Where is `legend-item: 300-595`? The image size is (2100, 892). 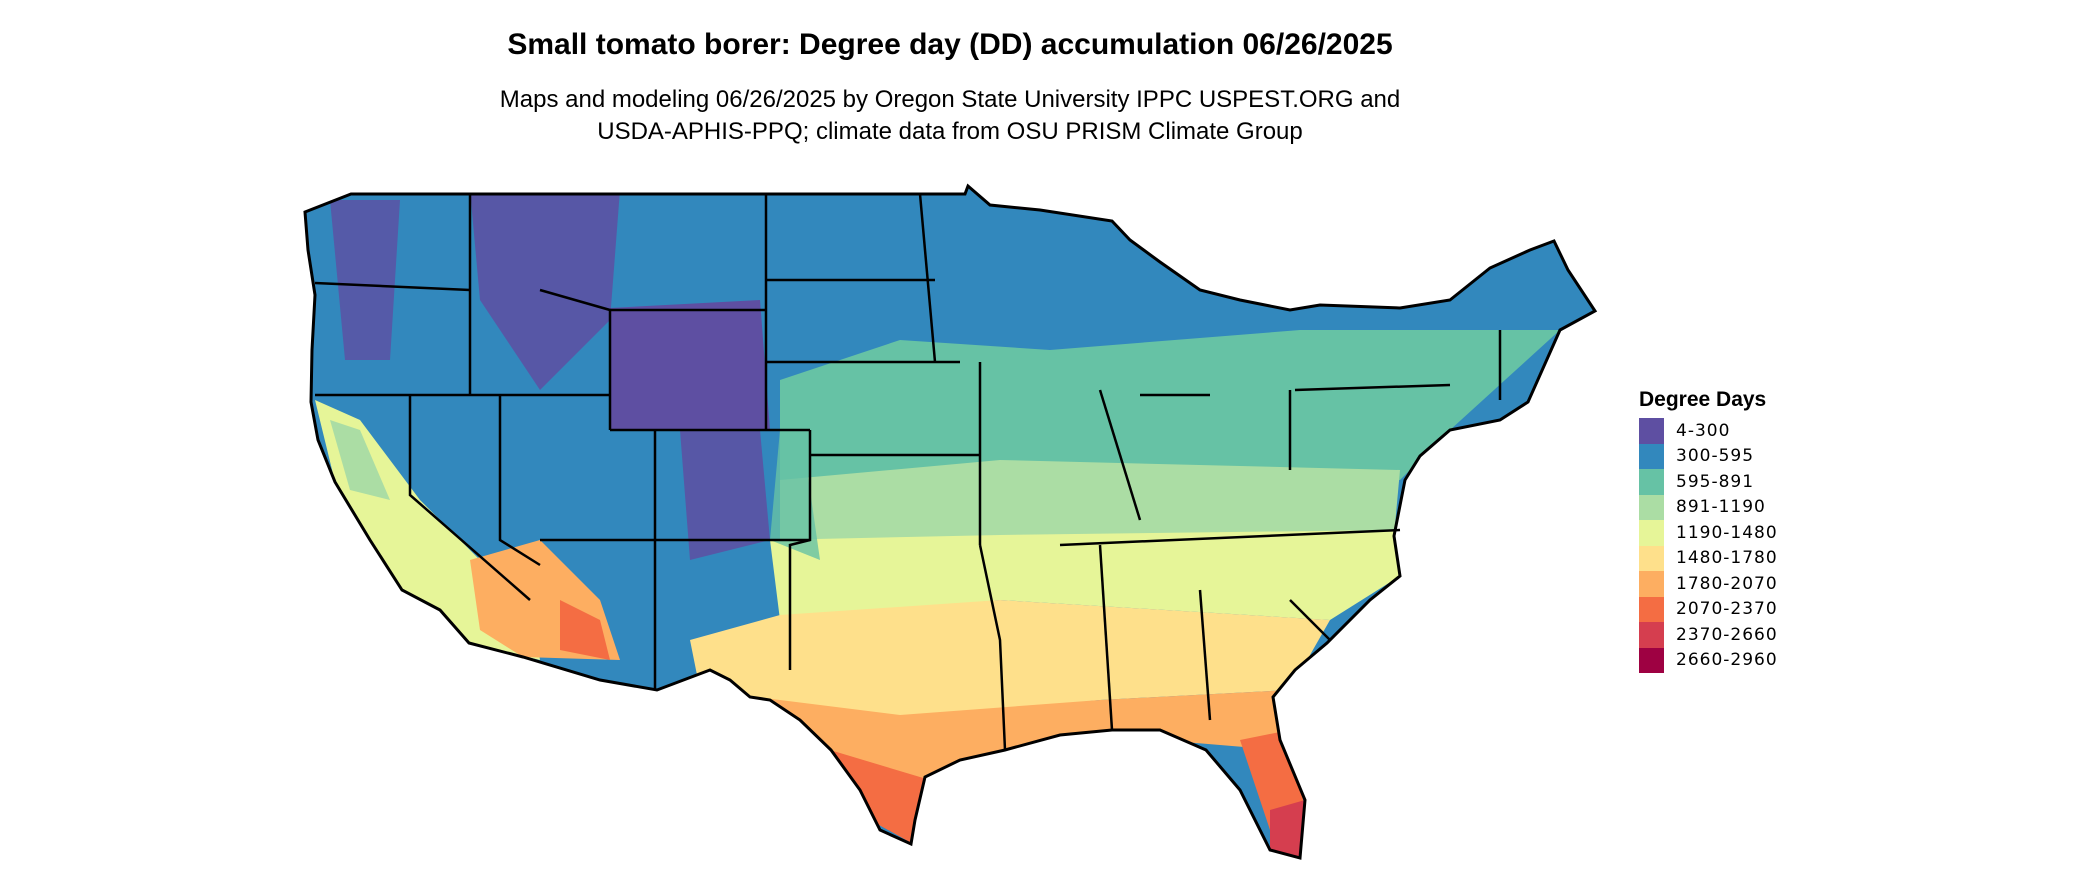 legend-item: 300-595 is located at coordinates (1708, 456).